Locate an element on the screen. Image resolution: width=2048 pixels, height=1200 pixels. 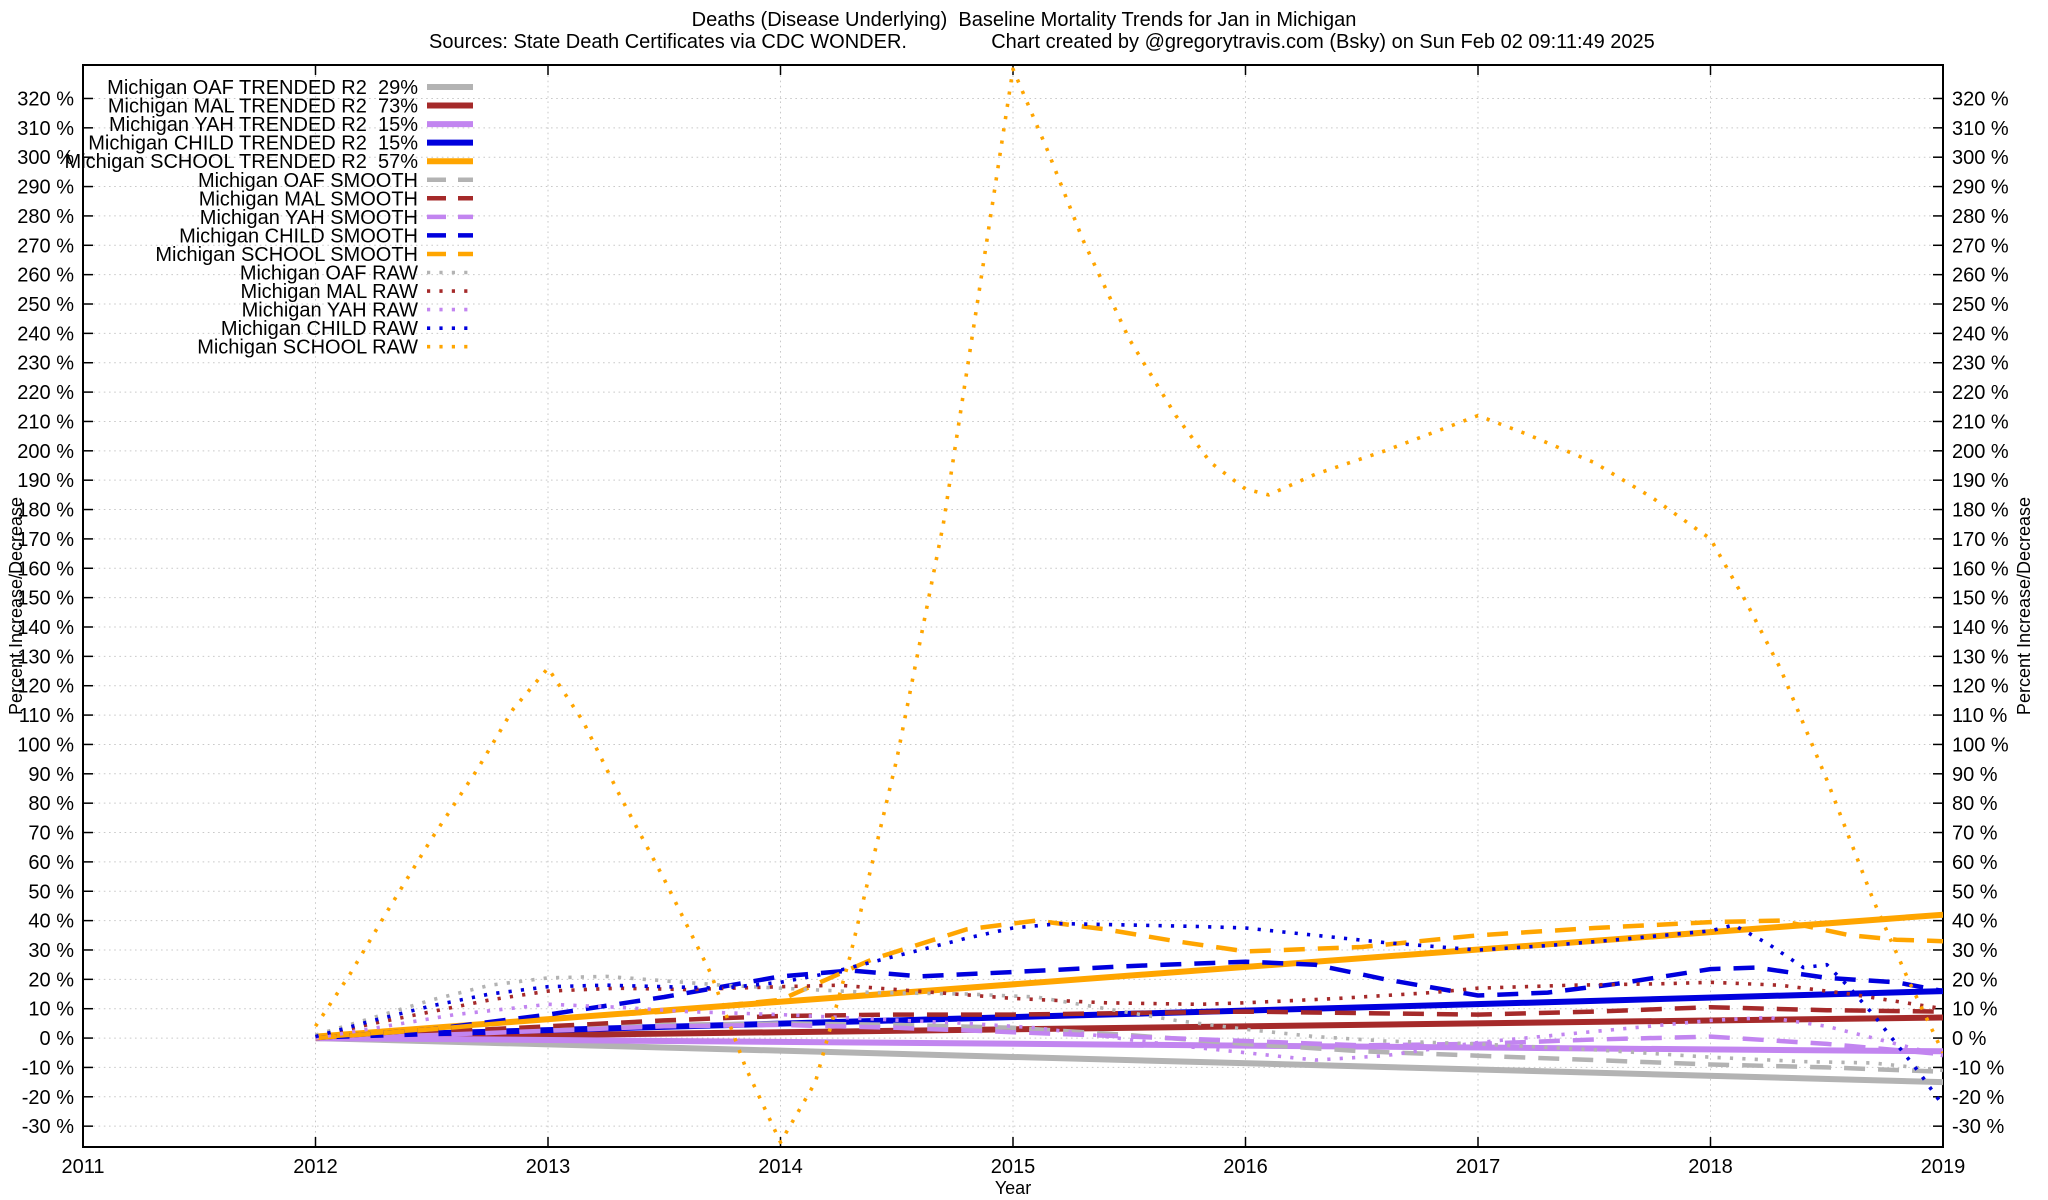
y-tick-label-left: 110 % is located at coordinates (46, 716).